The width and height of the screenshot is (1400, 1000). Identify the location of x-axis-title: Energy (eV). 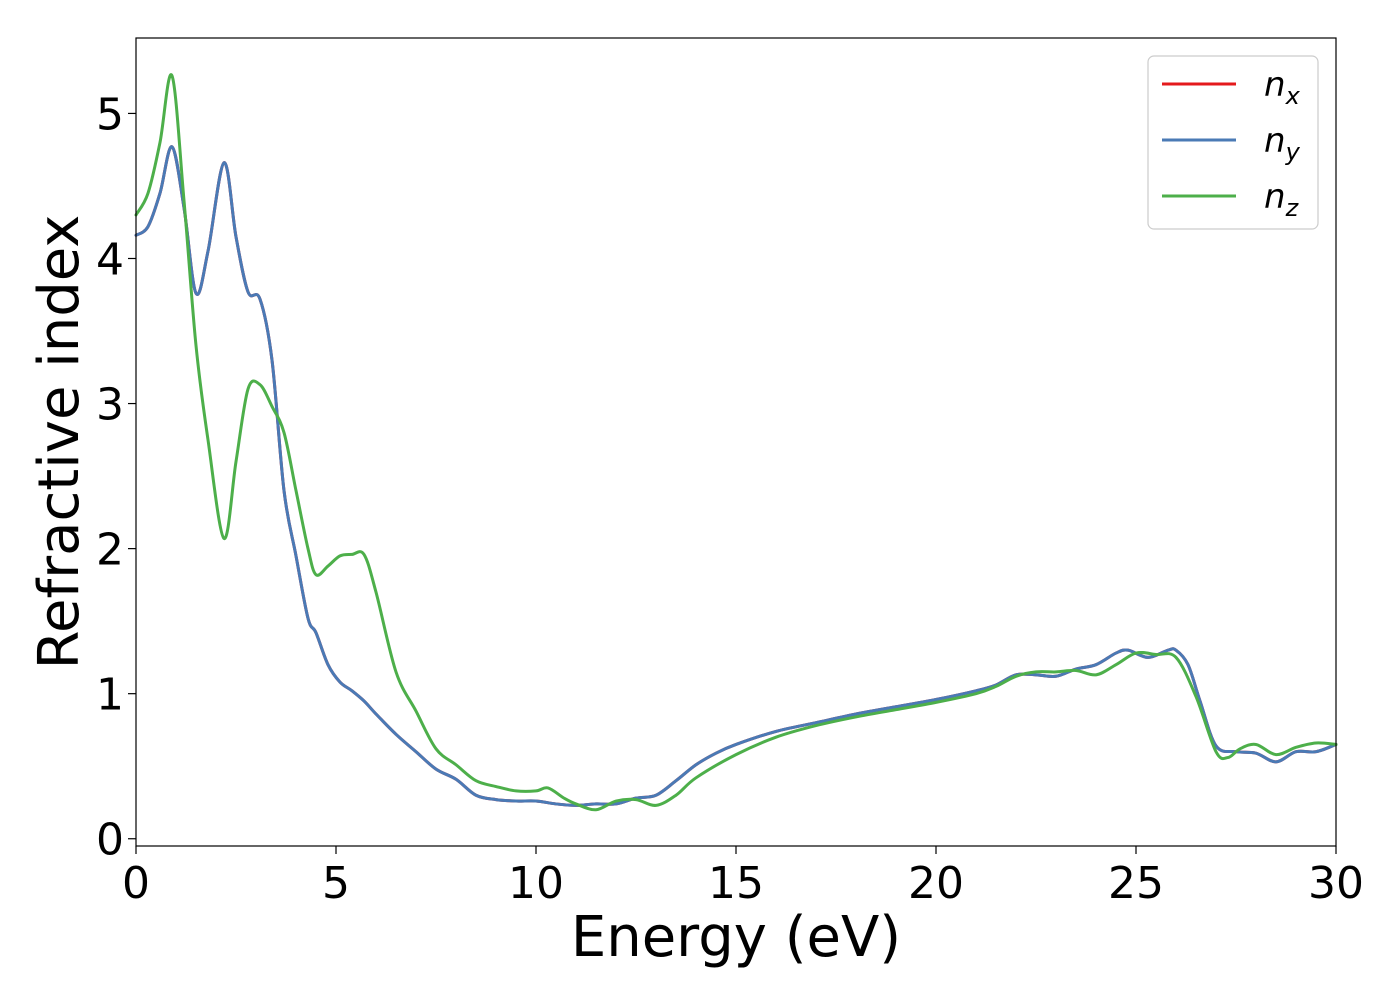
(736, 937).